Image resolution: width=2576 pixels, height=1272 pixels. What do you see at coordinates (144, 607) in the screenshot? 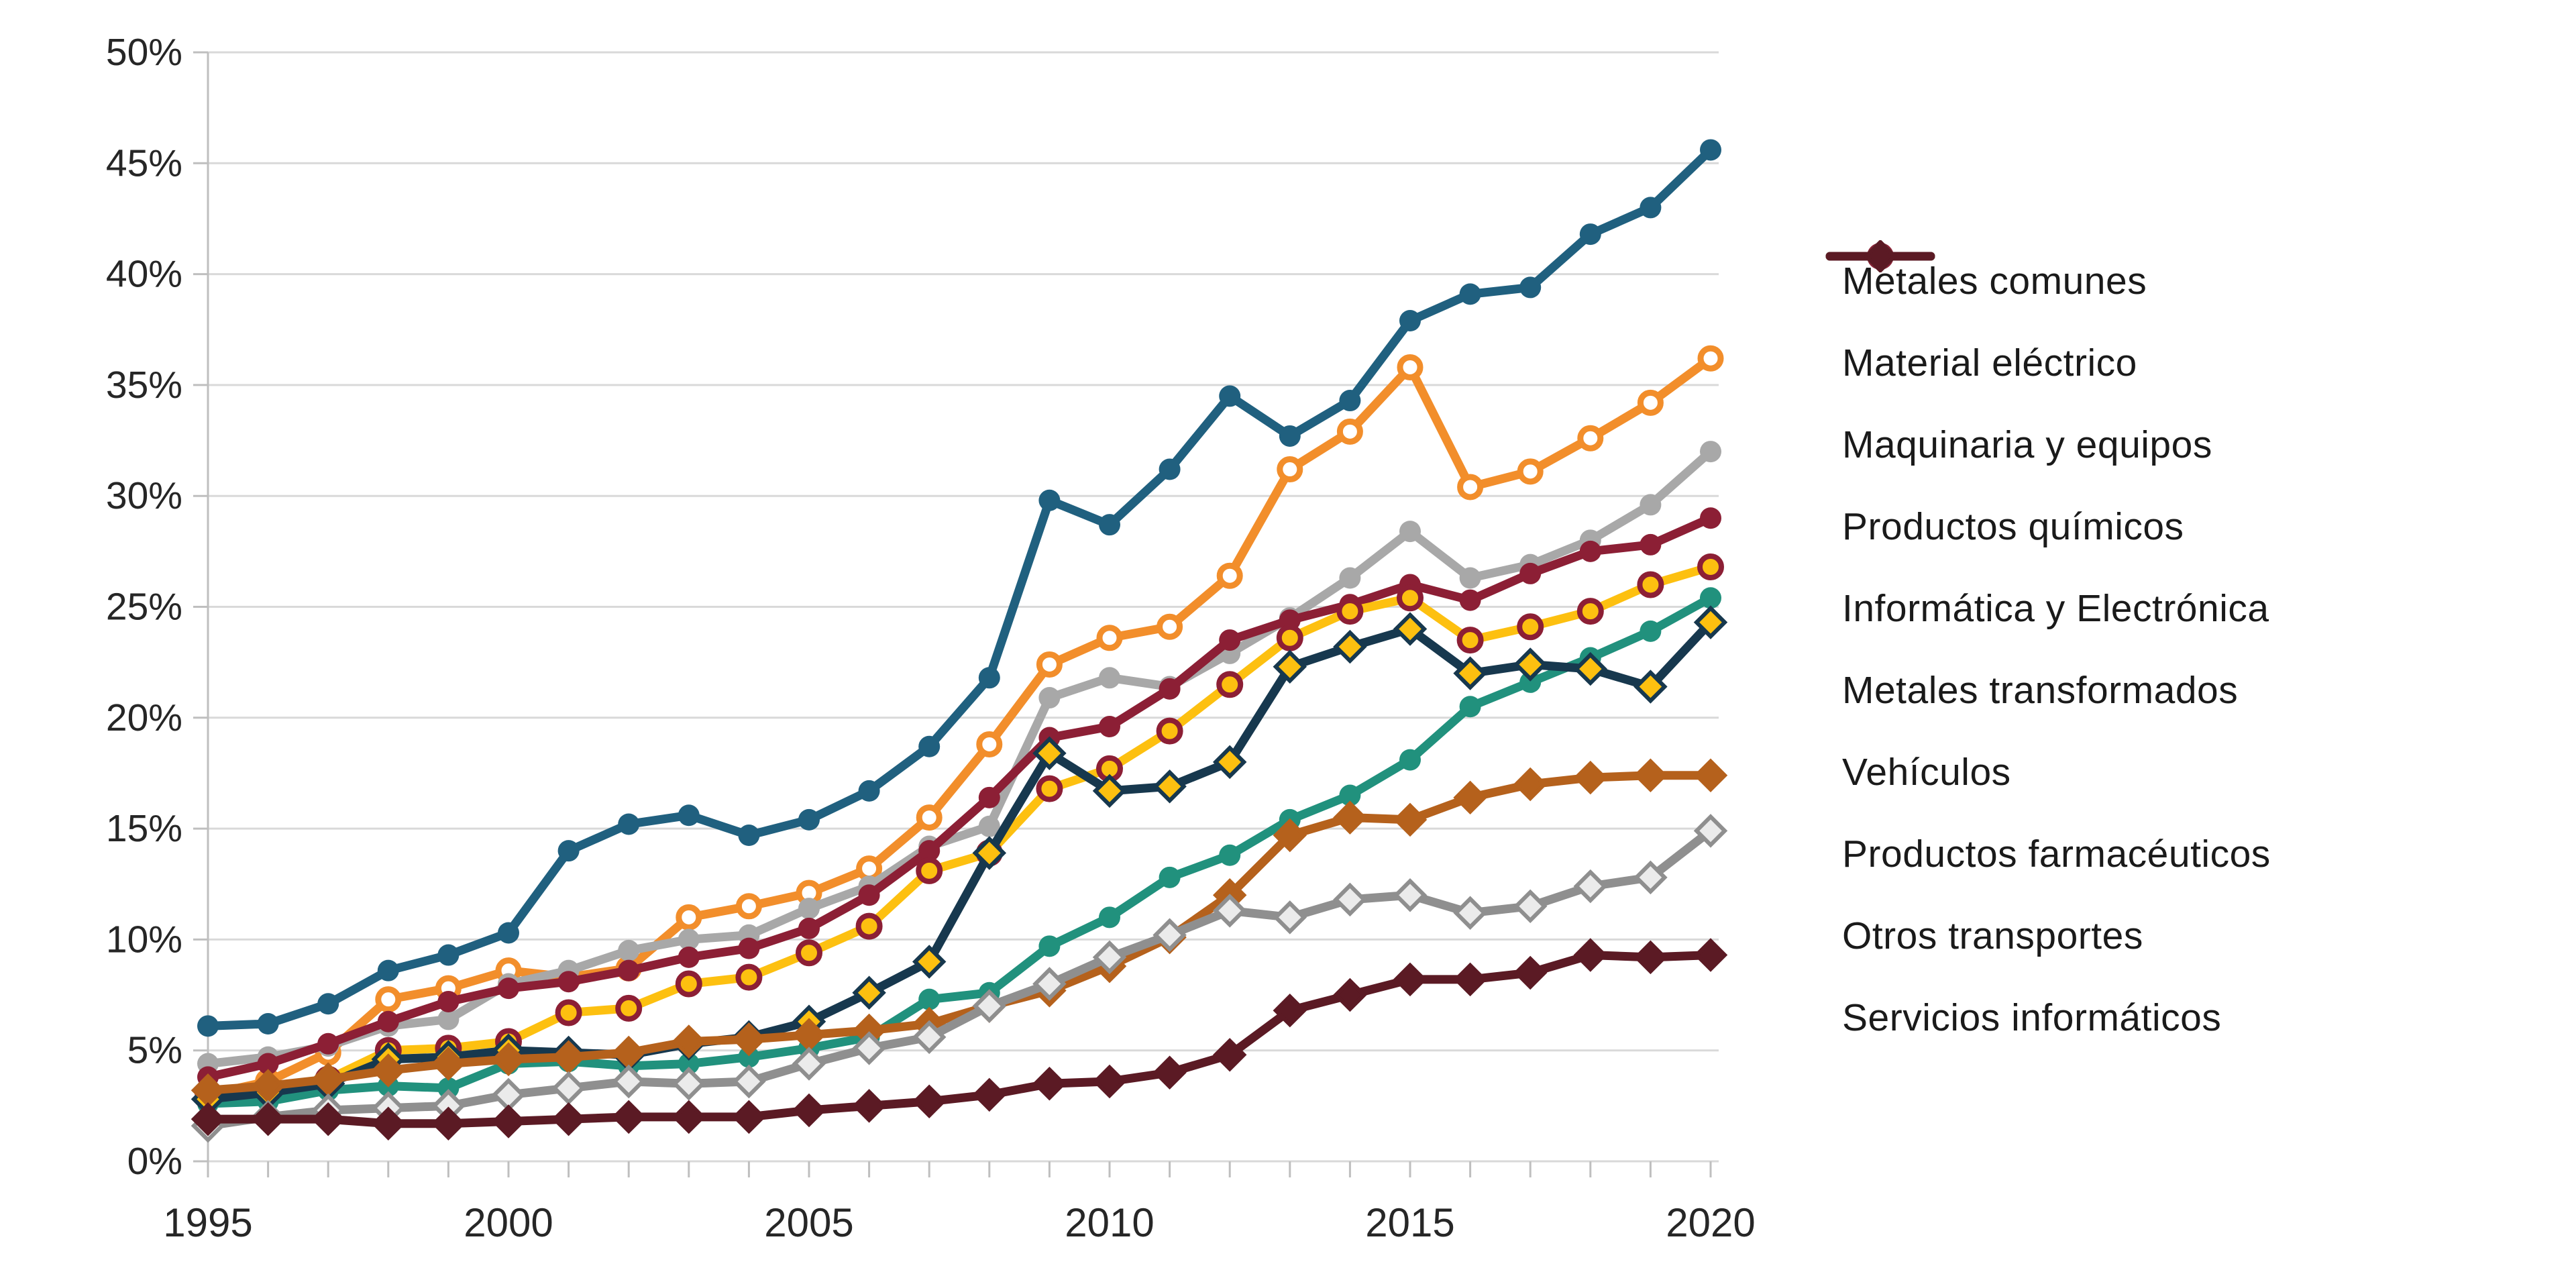
I see `y-axis-tick-label: 25%` at bounding box center [144, 607].